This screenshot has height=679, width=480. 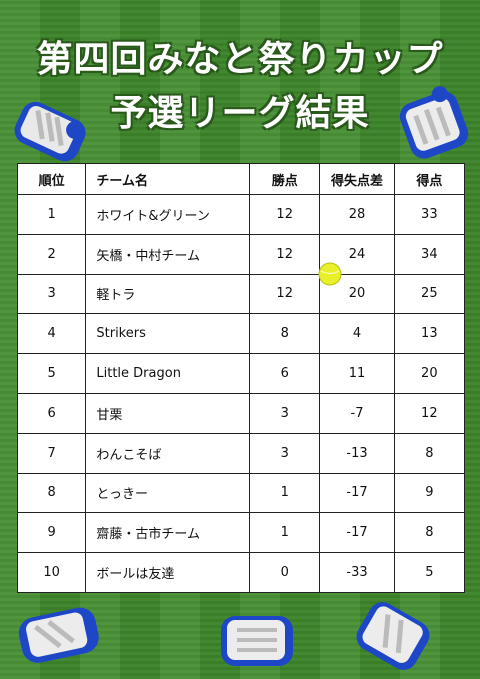 What do you see at coordinates (168, 334) in the screenshot?
I see `team-cell: Strikers` at bounding box center [168, 334].